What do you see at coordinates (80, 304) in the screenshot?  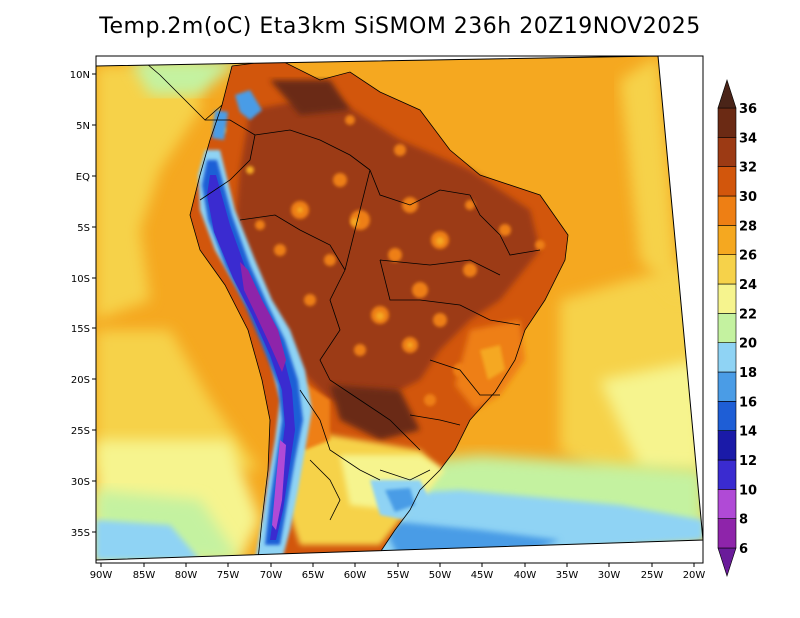 I see `lat-labels: 10N 5N EQ 5S 10S 15S 20S 25S 30S 35S` at bounding box center [80, 304].